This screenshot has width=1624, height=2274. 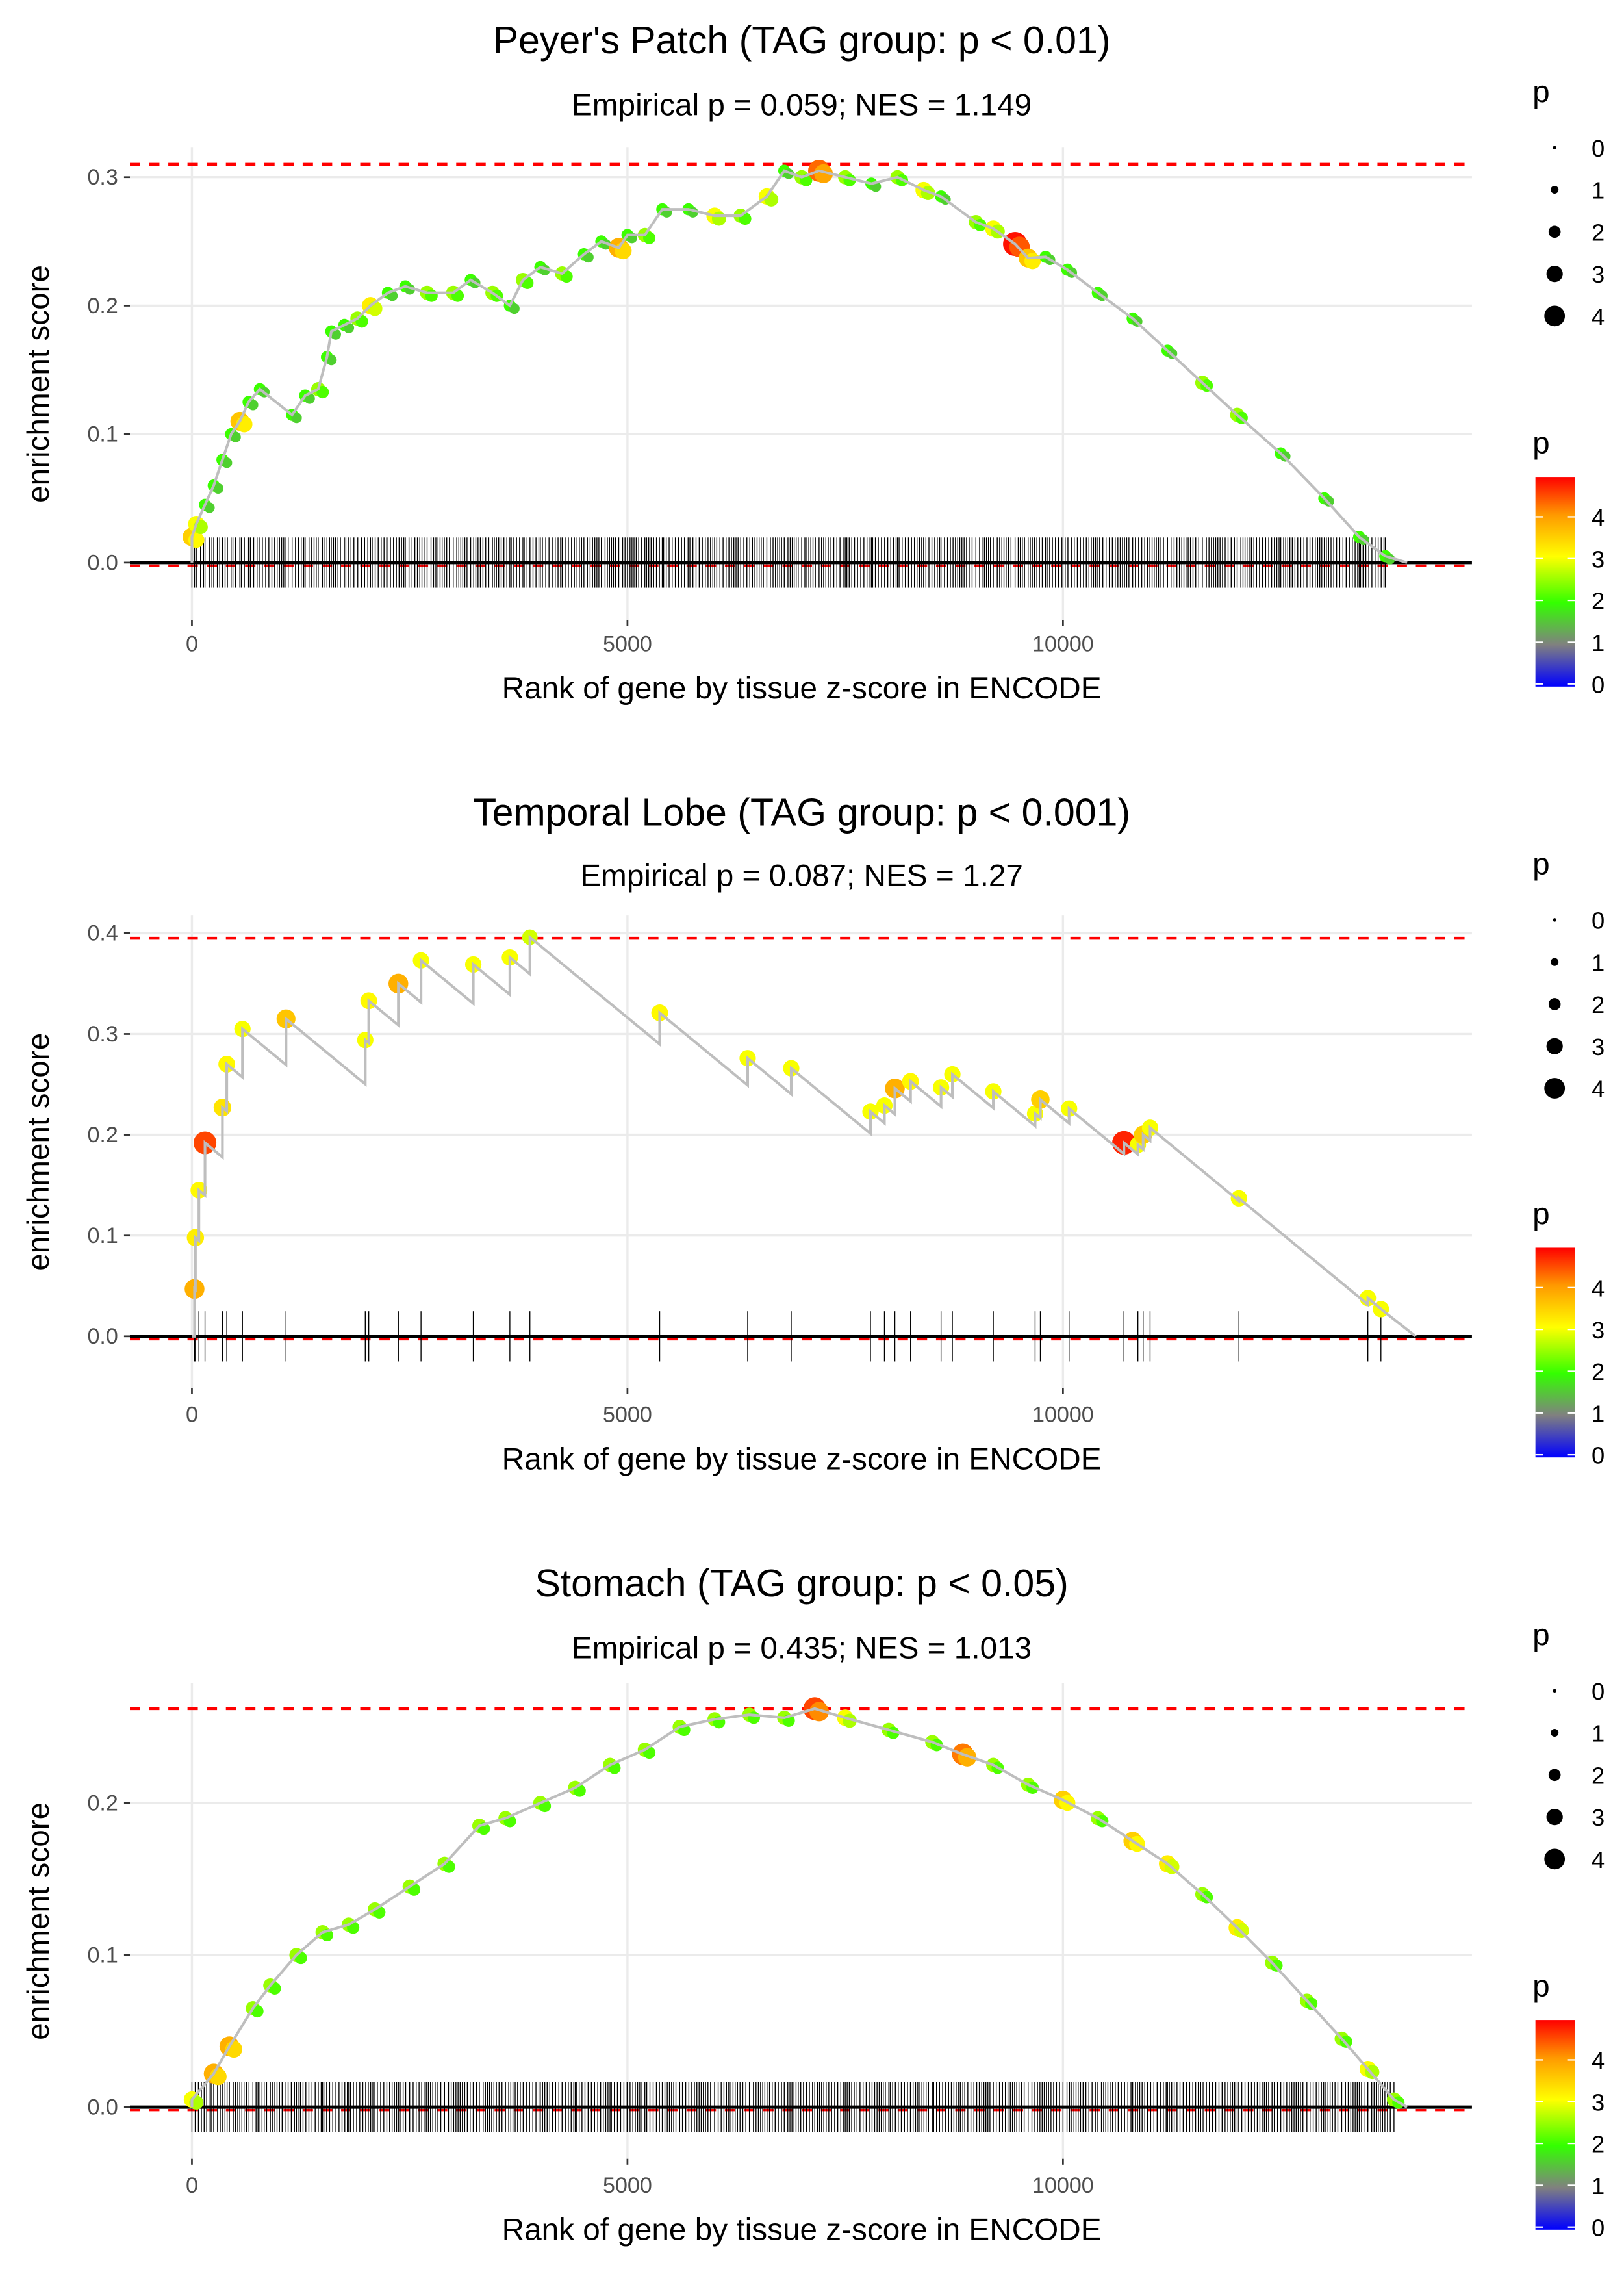 I want to click on y-tick-label: 0.4, so click(x=102, y=933).